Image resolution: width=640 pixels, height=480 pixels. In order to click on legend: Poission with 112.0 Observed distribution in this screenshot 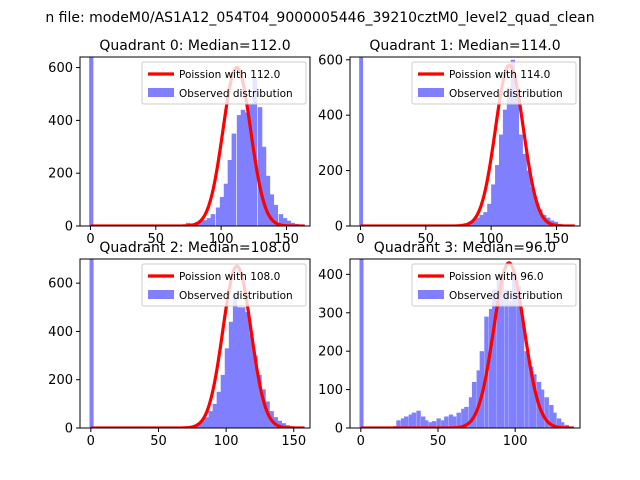, I will do `click(224, 83)`.